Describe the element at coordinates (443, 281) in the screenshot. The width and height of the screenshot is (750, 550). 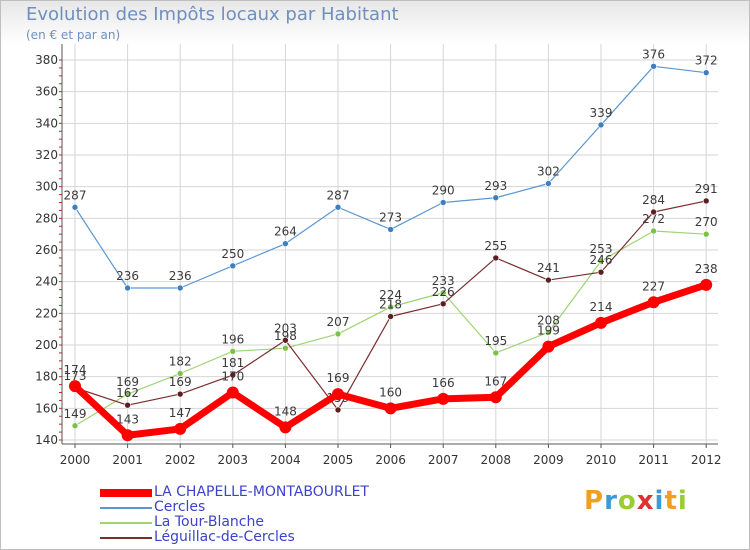
I see `data-label: 233` at that location.